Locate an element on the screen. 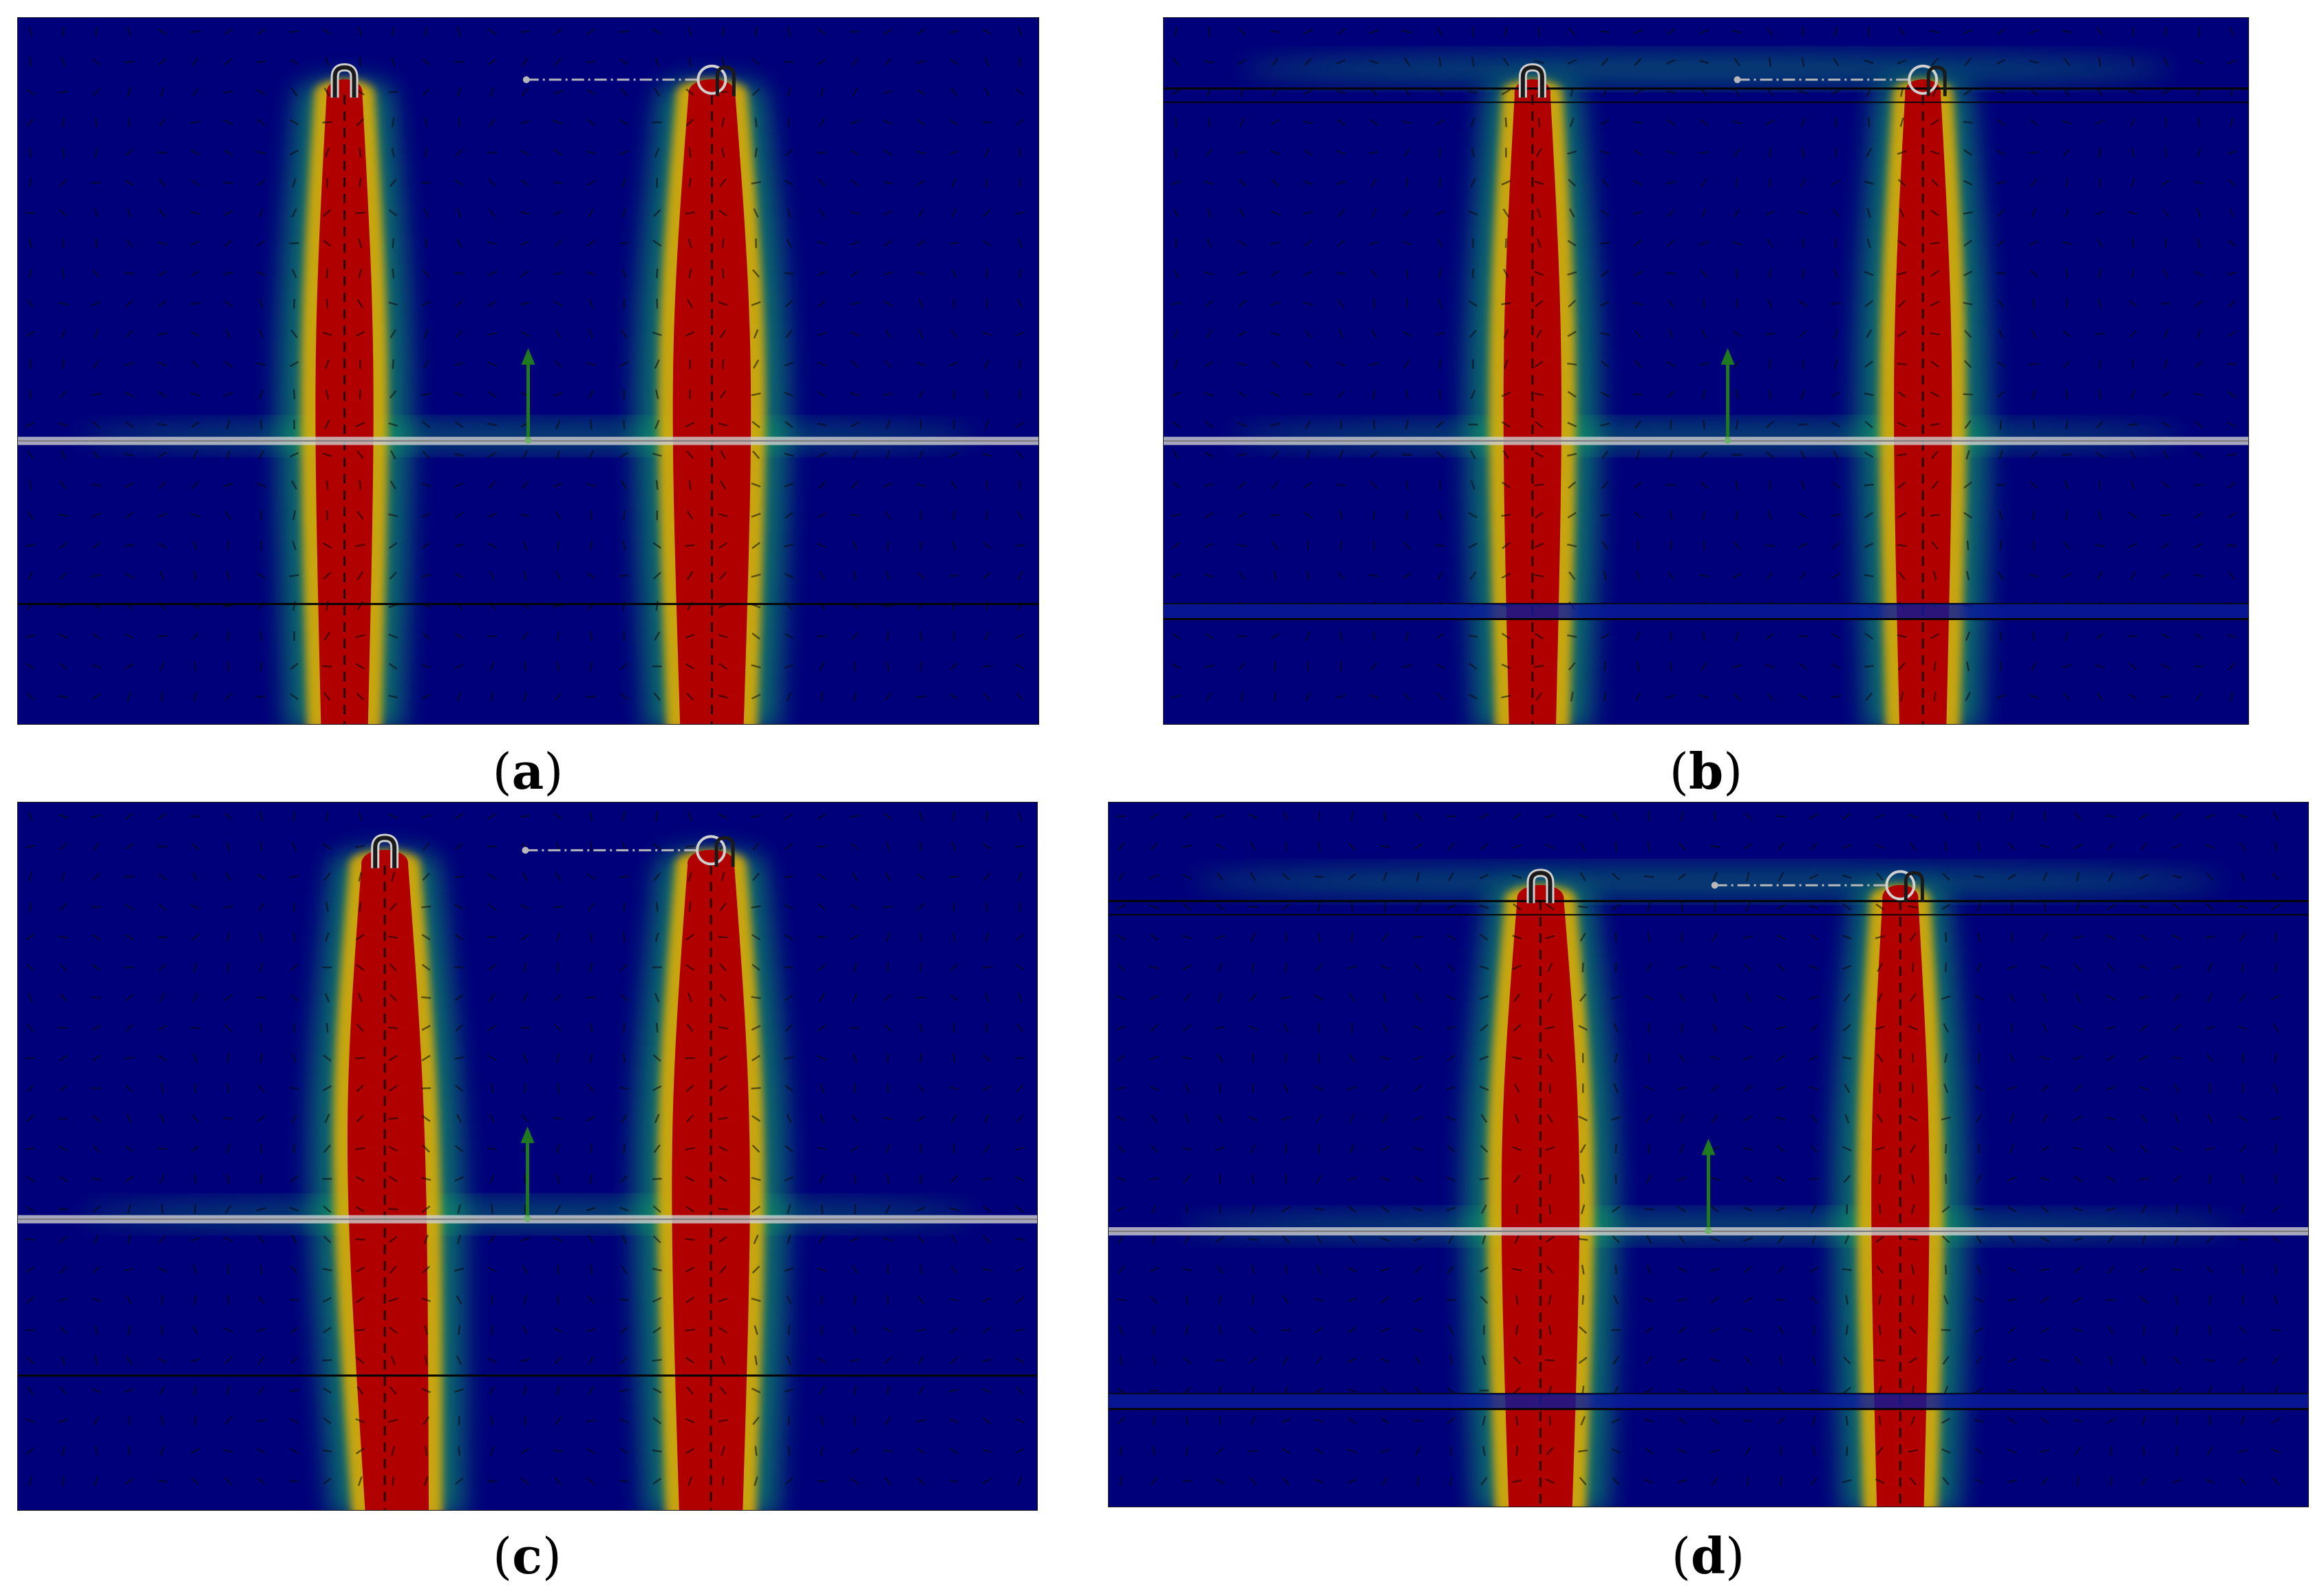 This screenshot has width=2324, height=1594. caption-c-label: c is located at coordinates (527, 1556).